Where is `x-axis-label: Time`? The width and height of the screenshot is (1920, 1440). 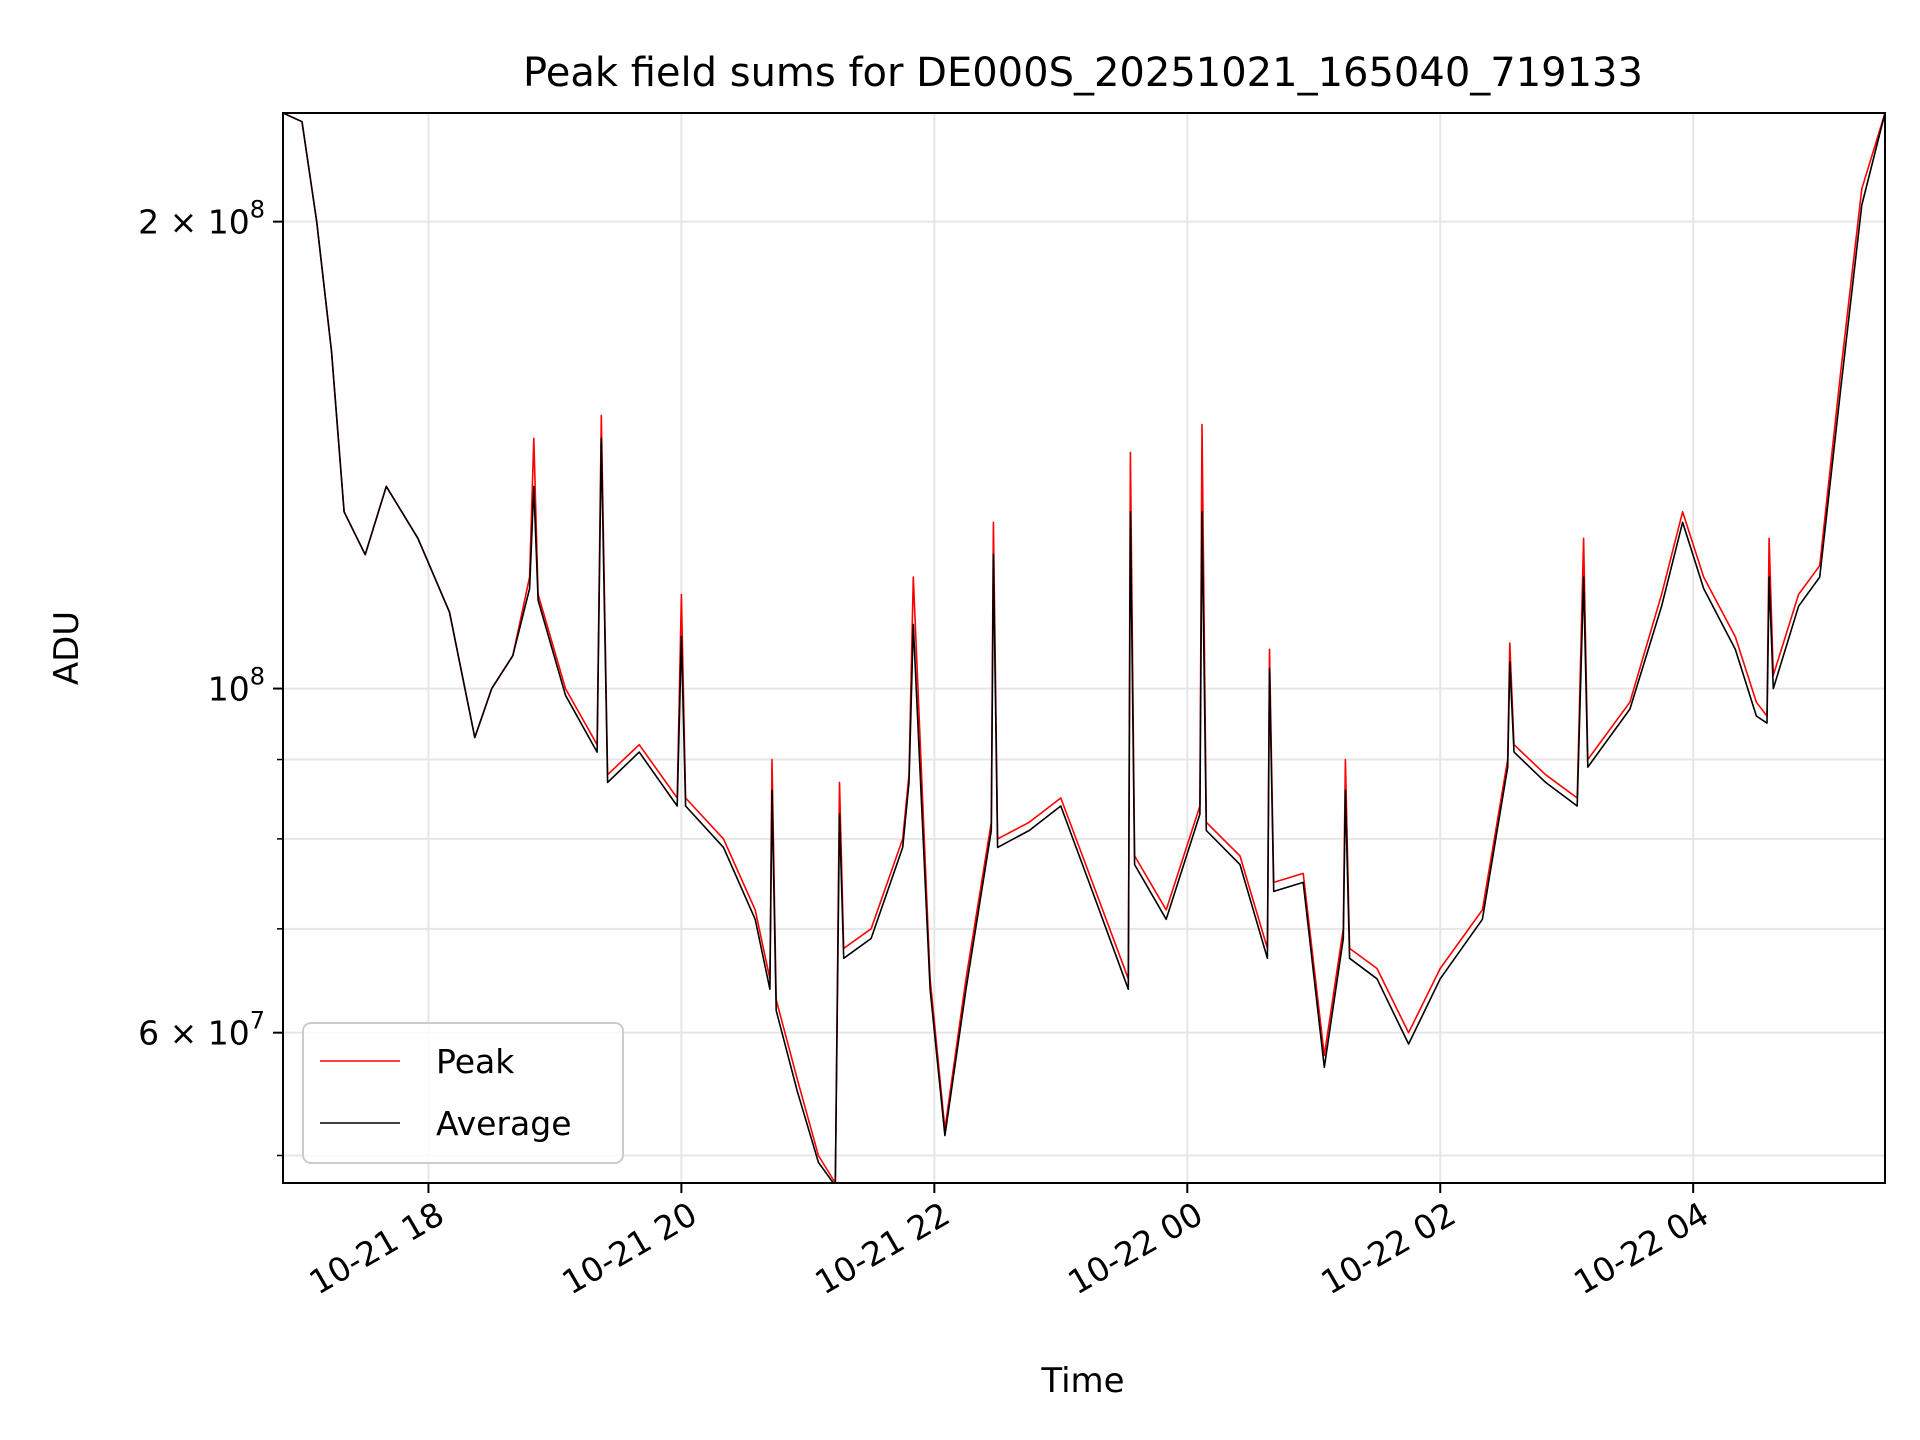 x-axis-label: Time is located at coordinates (1082, 1381).